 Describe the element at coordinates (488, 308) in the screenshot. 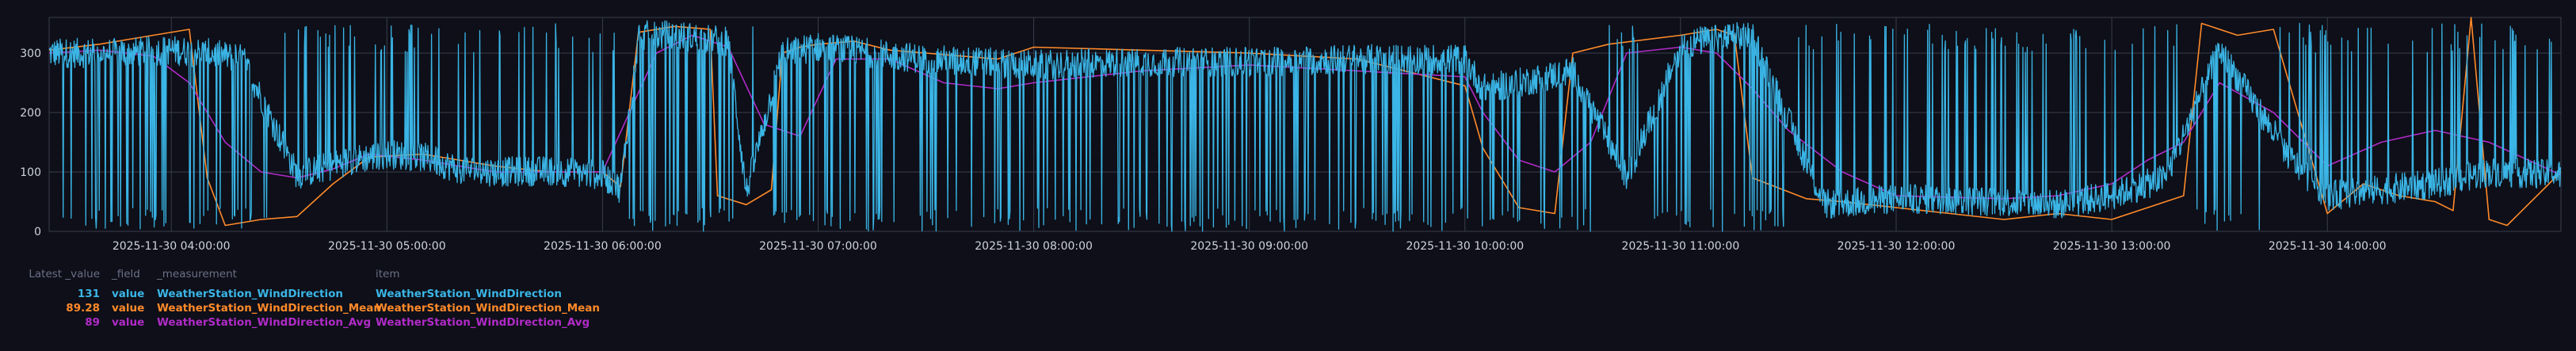

I see `legend-item: WeatherStation_WindDirection_Mean` at that location.